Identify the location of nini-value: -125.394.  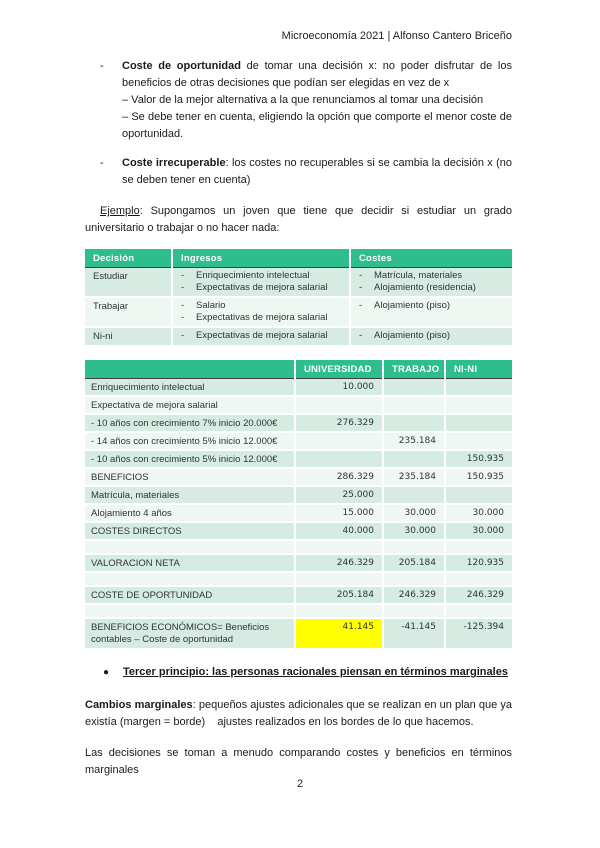
(478, 634).